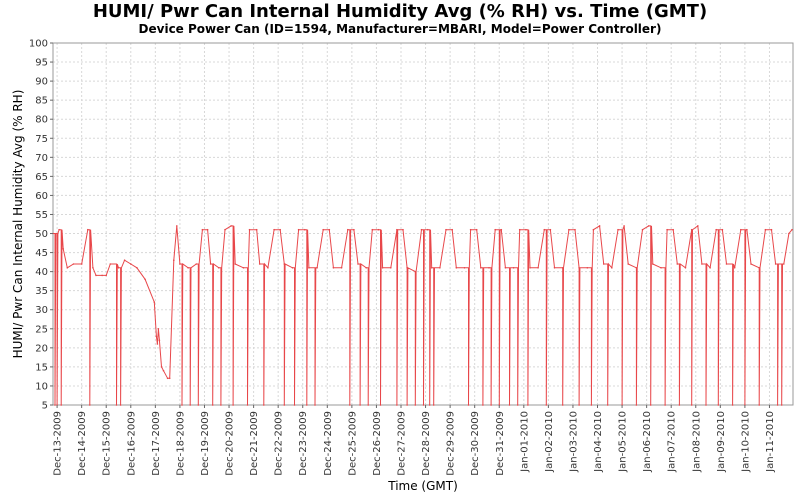 Image resolution: width=800 pixels, height=500 pixels. What do you see at coordinates (41, 329) in the screenshot?
I see `y-tick-label: 25` at bounding box center [41, 329].